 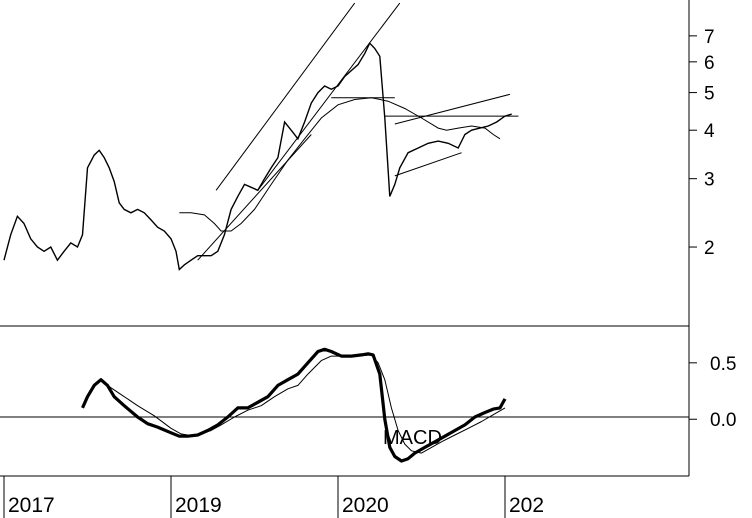 I want to click on year-label: 2017, so click(x=31, y=505).